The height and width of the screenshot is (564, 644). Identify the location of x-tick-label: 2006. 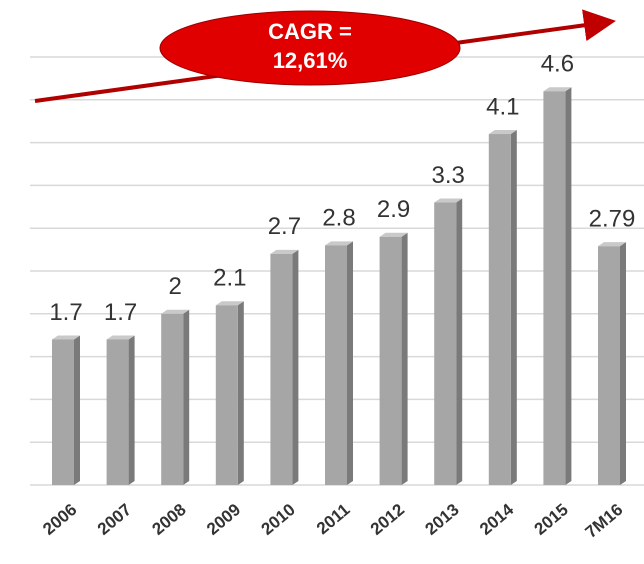
(59, 519).